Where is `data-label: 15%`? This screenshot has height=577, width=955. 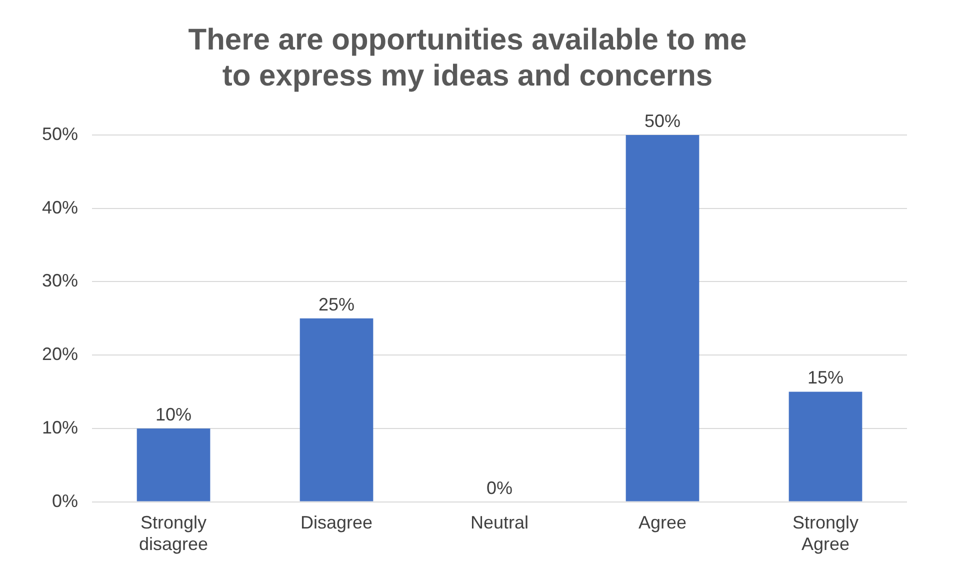
data-label: 15% is located at coordinates (825, 378).